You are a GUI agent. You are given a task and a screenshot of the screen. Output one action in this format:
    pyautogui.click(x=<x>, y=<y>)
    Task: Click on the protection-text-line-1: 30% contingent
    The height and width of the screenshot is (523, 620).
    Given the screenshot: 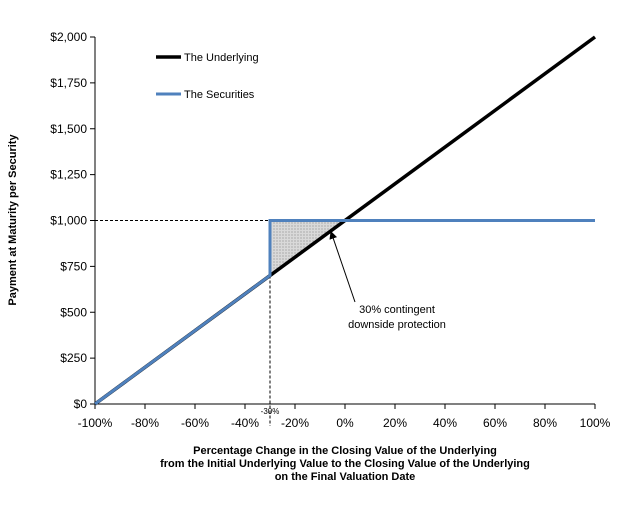 What is the action you would take?
    pyautogui.click(x=397, y=310)
    